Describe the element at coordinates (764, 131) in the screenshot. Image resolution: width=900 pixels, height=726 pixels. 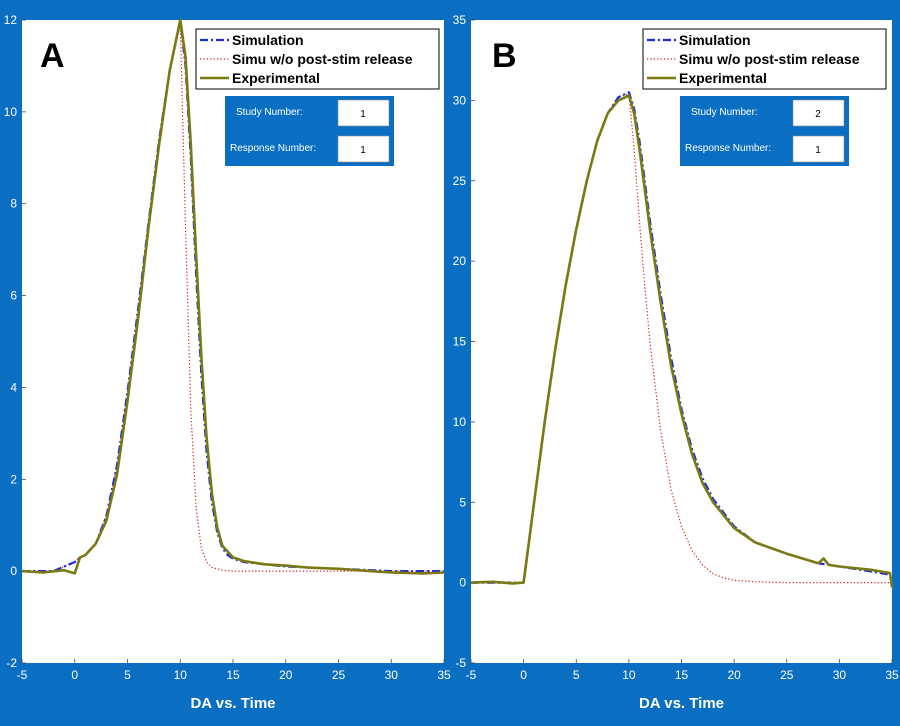
I see `info-panel: Study Number: 2 Response Number: 1` at that location.